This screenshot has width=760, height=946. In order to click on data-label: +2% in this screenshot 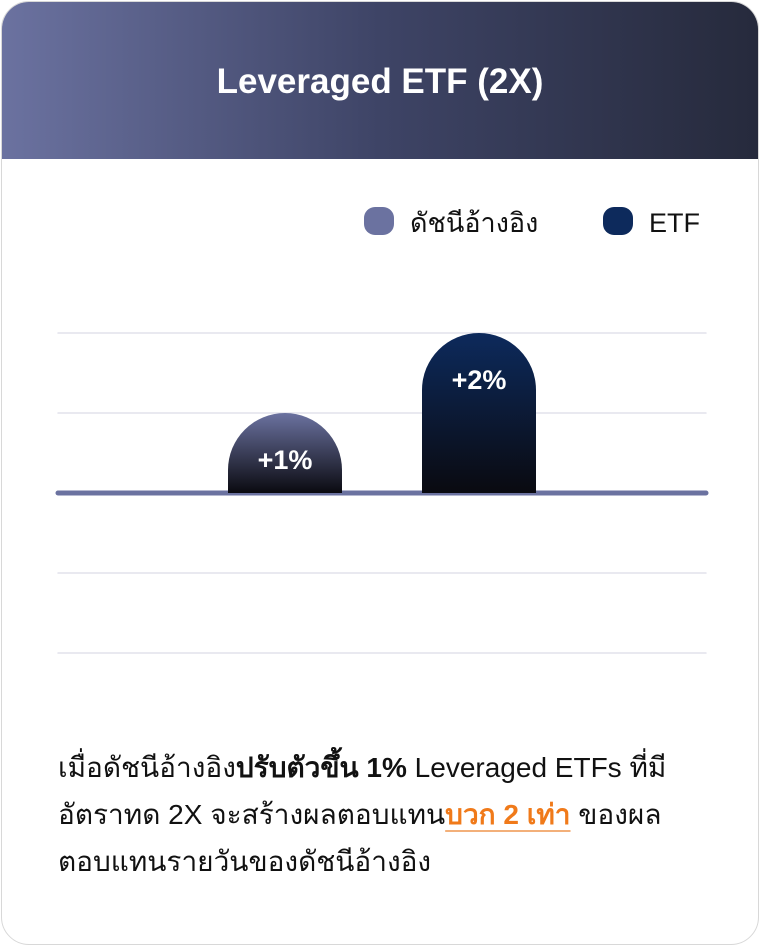, I will do `click(479, 380)`.